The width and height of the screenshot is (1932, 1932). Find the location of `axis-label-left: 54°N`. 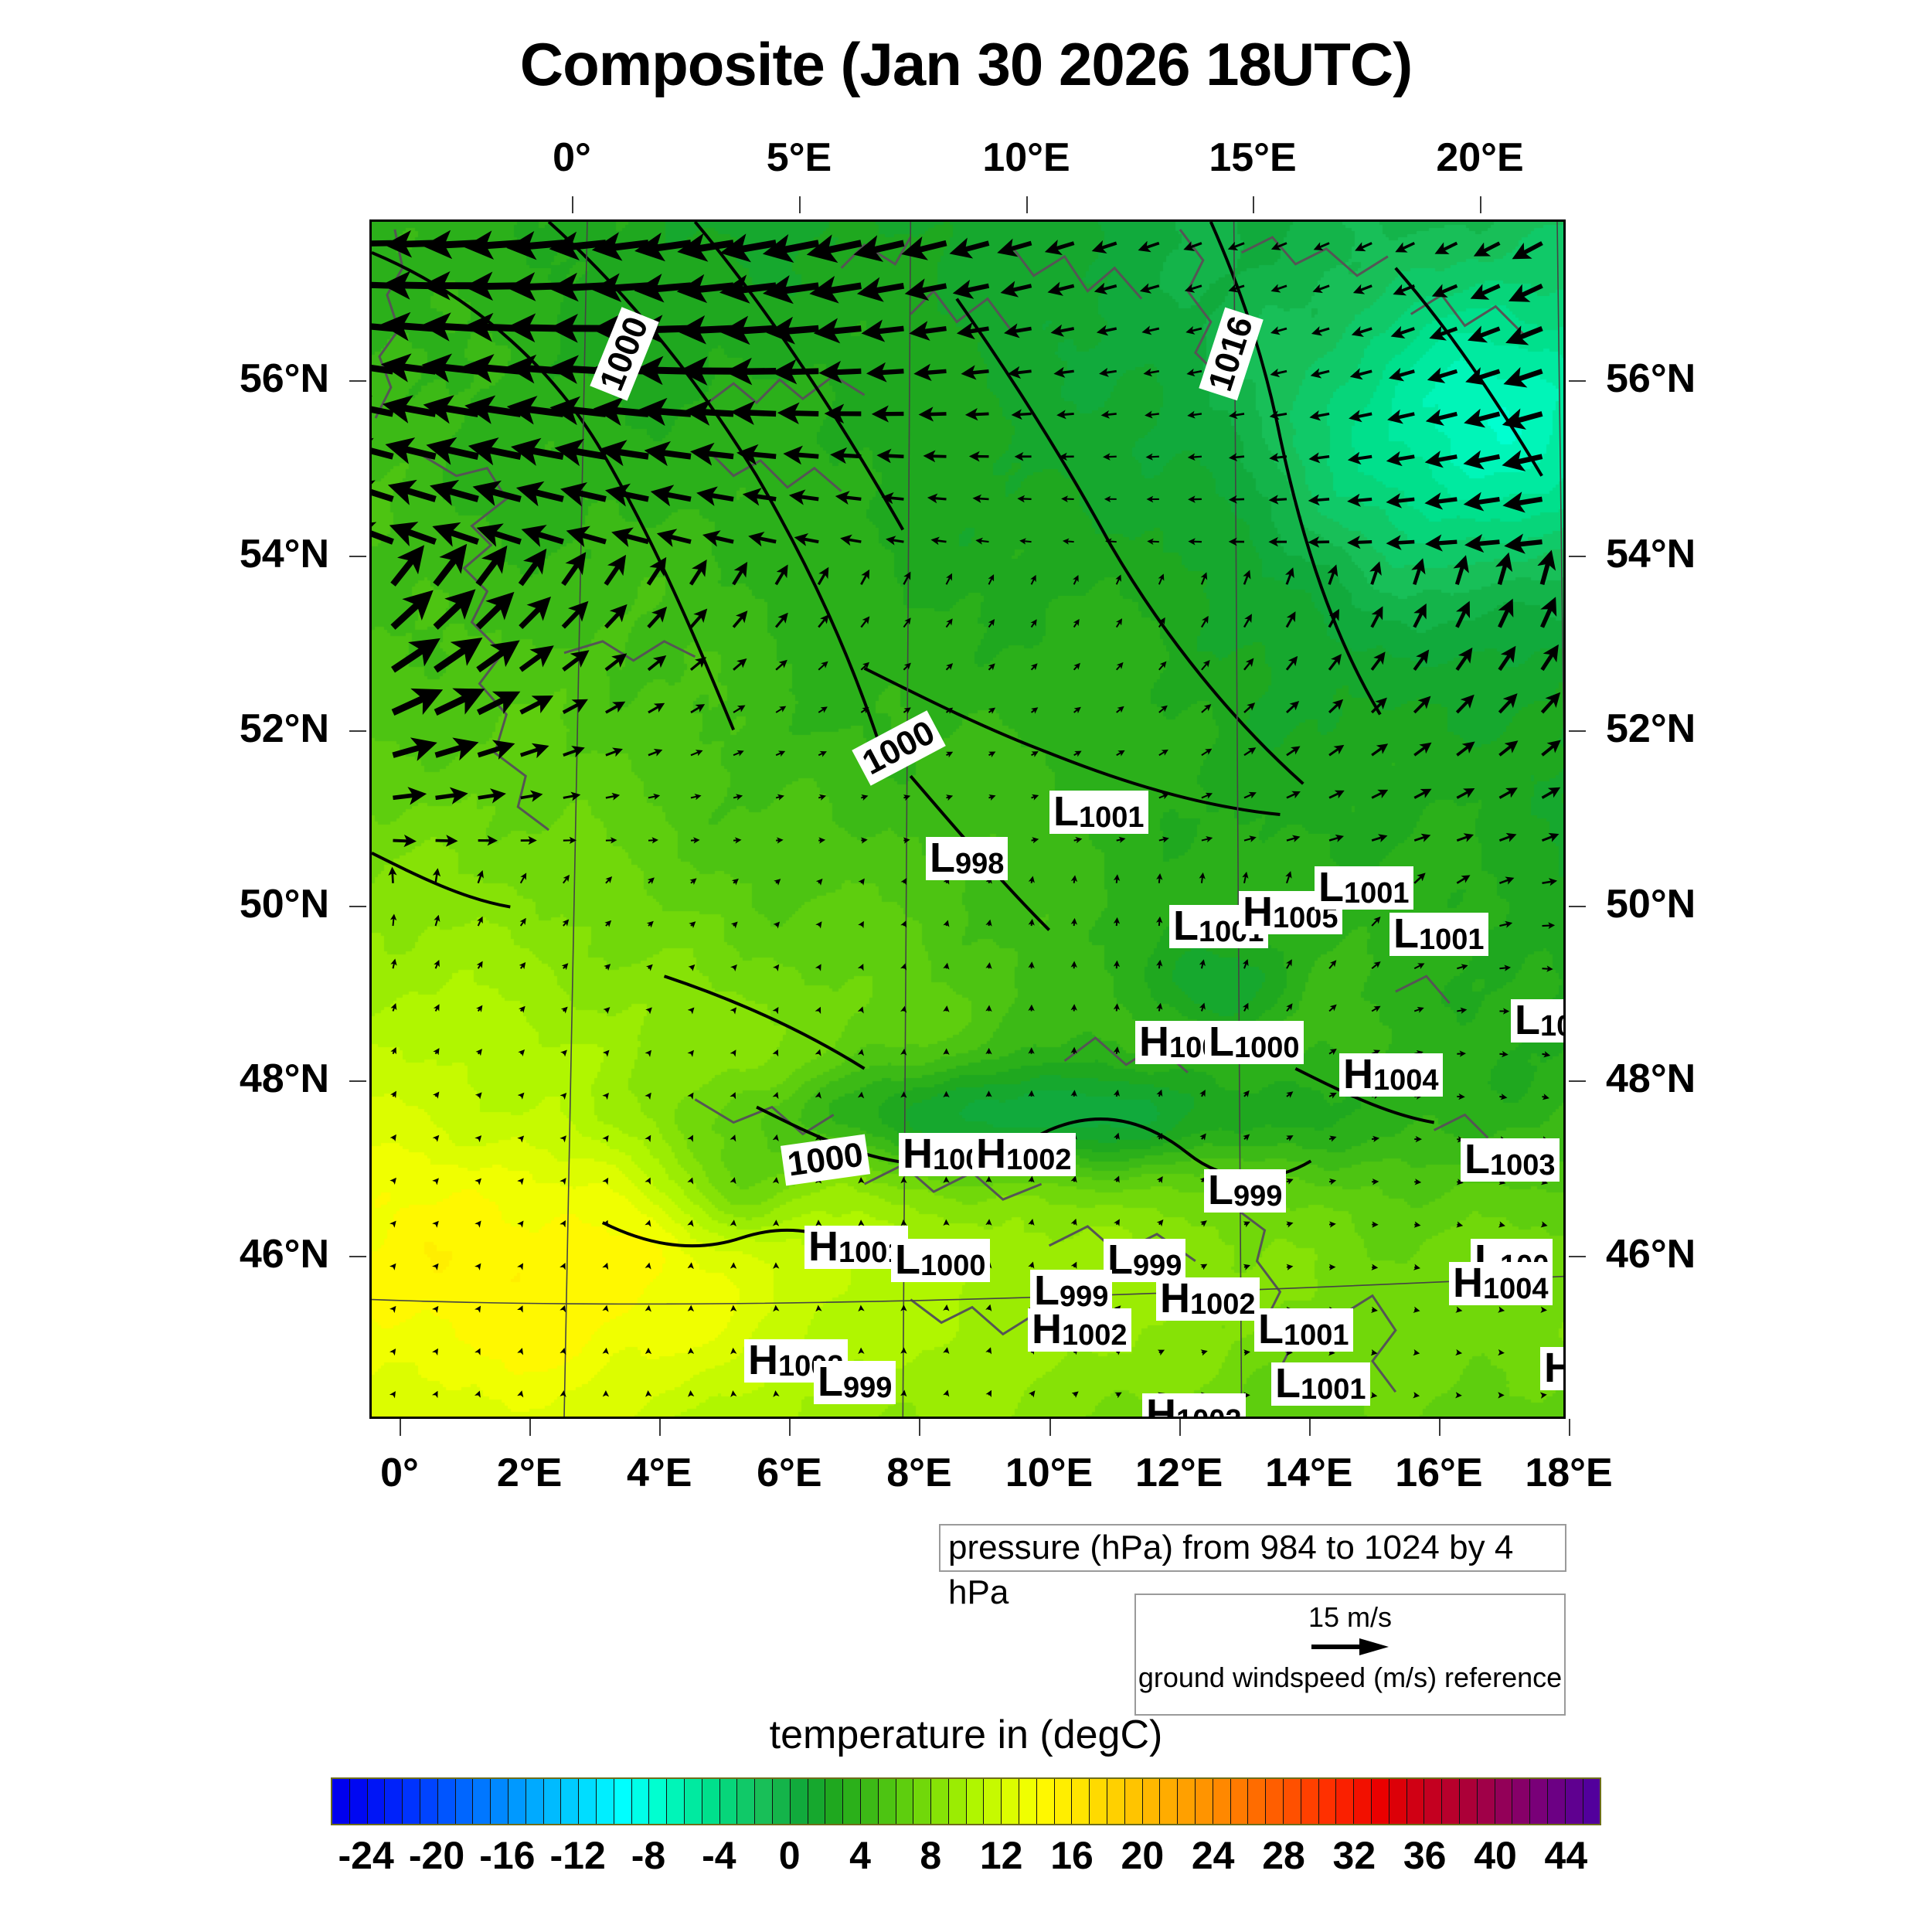

axis-label-left: 54°N is located at coordinates (284, 554).